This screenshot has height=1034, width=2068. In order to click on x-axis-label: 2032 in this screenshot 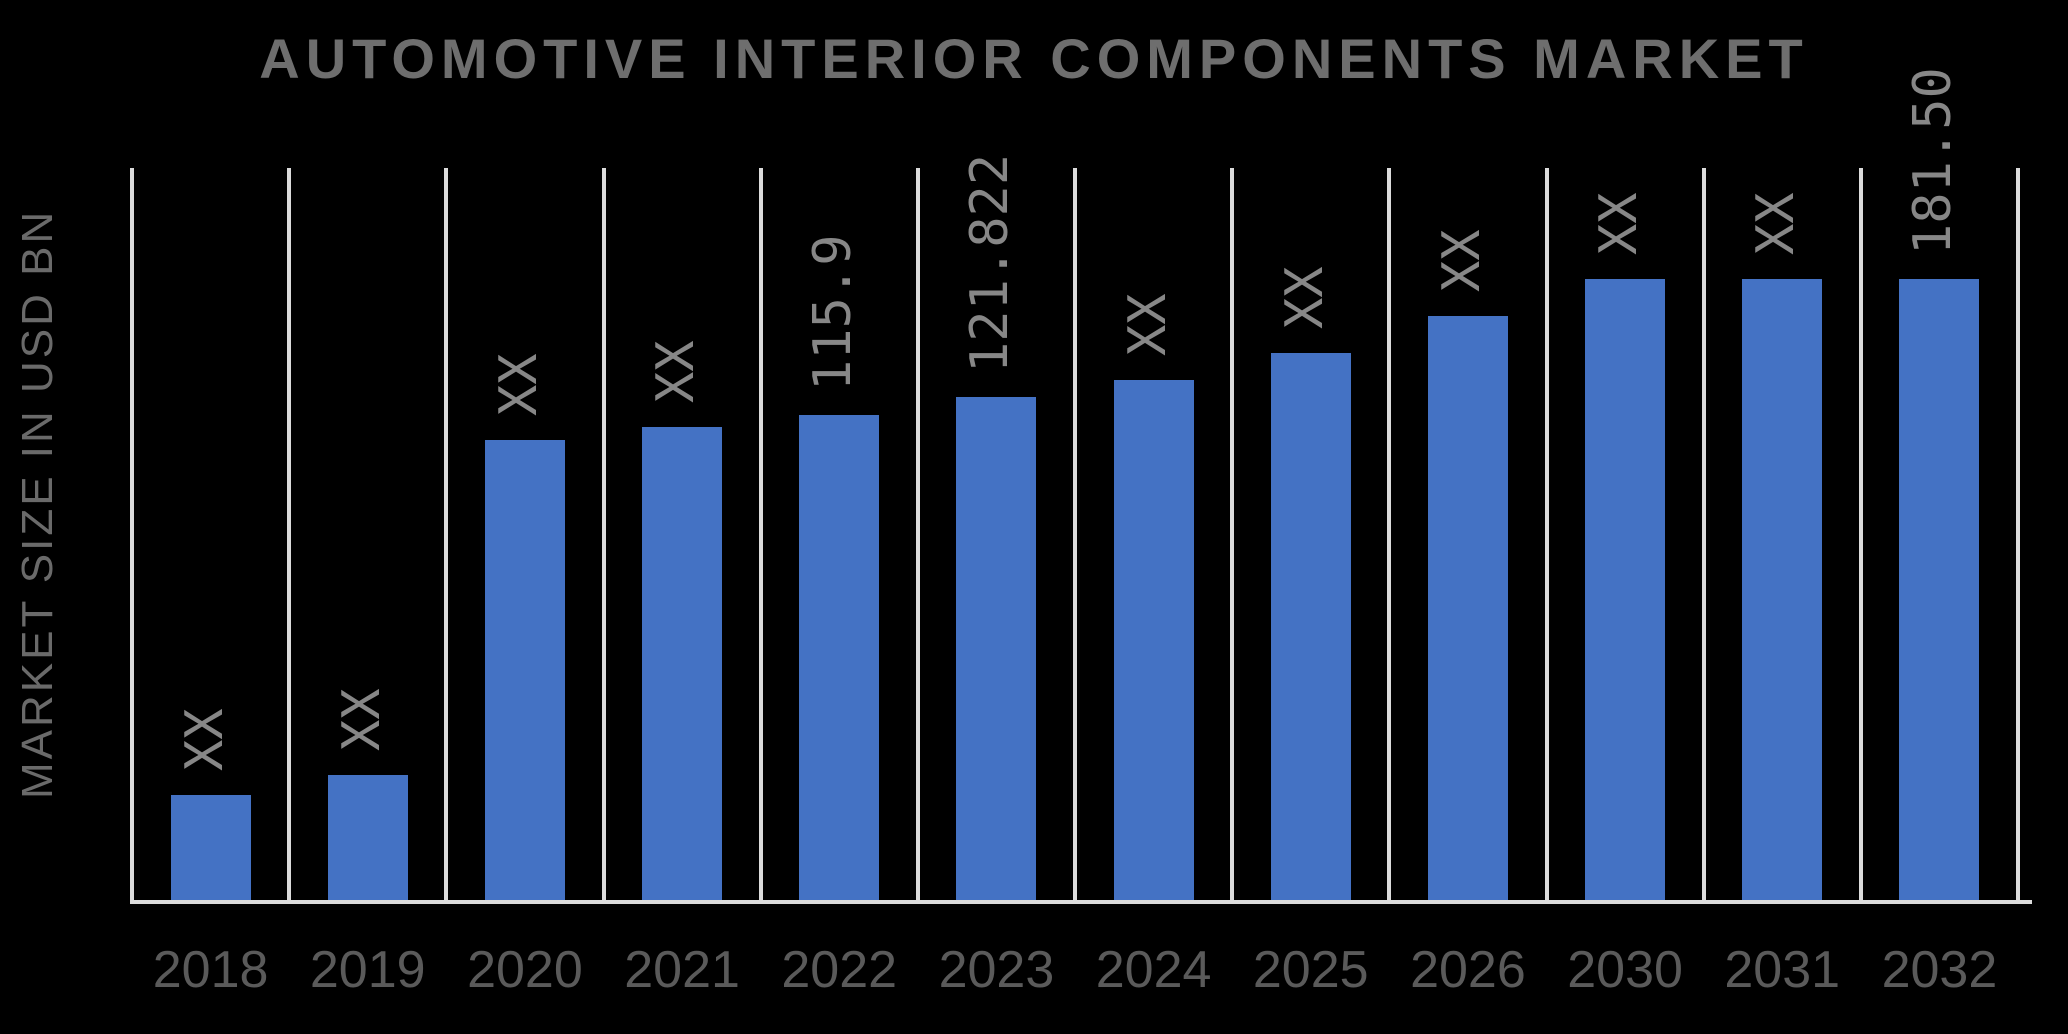, I will do `click(1939, 970)`.